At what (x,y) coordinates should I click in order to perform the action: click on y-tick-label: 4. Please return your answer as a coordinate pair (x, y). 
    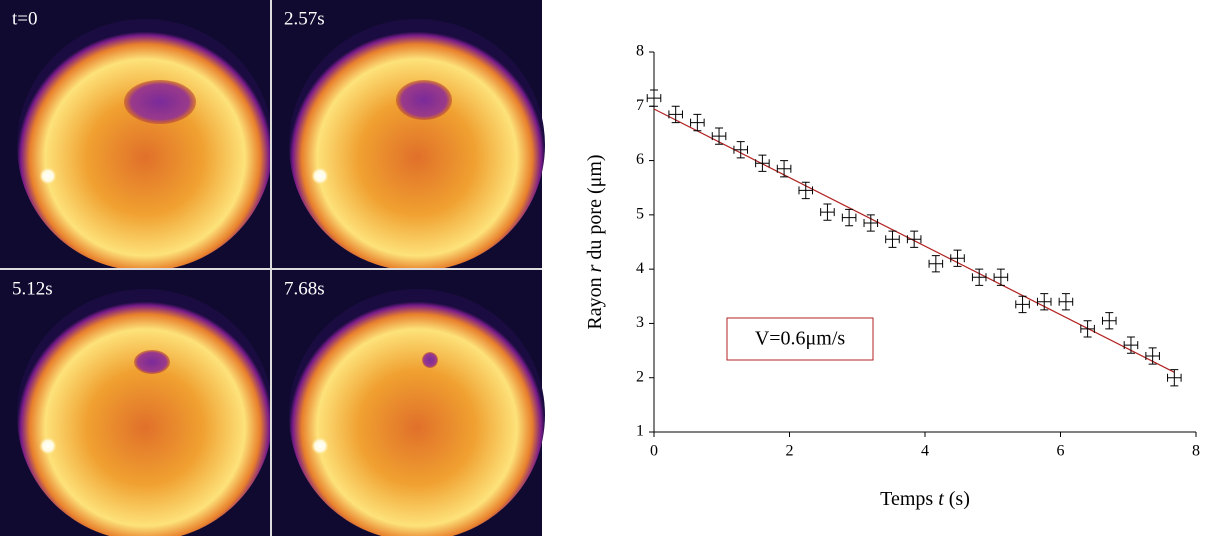
    Looking at the image, I should click on (640, 268).